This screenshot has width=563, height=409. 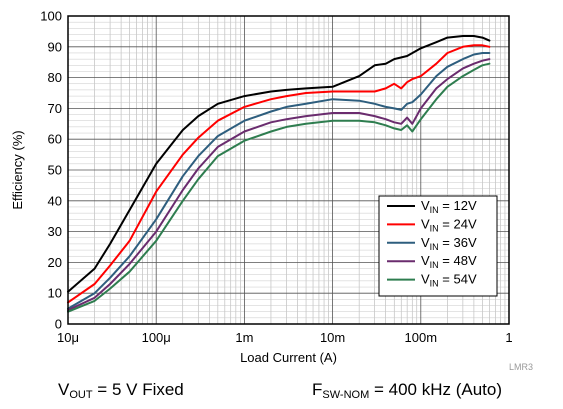 What do you see at coordinates (288, 357) in the screenshot?
I see `x-axis-title: Load Current (A)` at bounding box center [288, 357].